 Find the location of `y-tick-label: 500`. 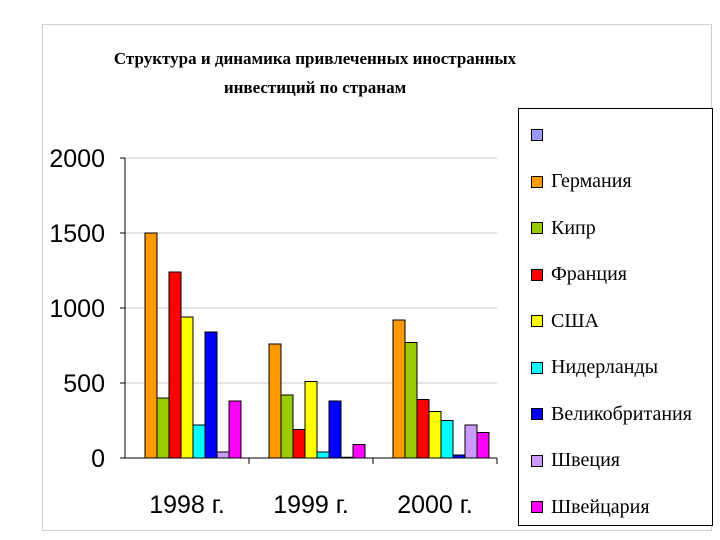

y-tick-label: 500 is located at coordinates (84, 384).